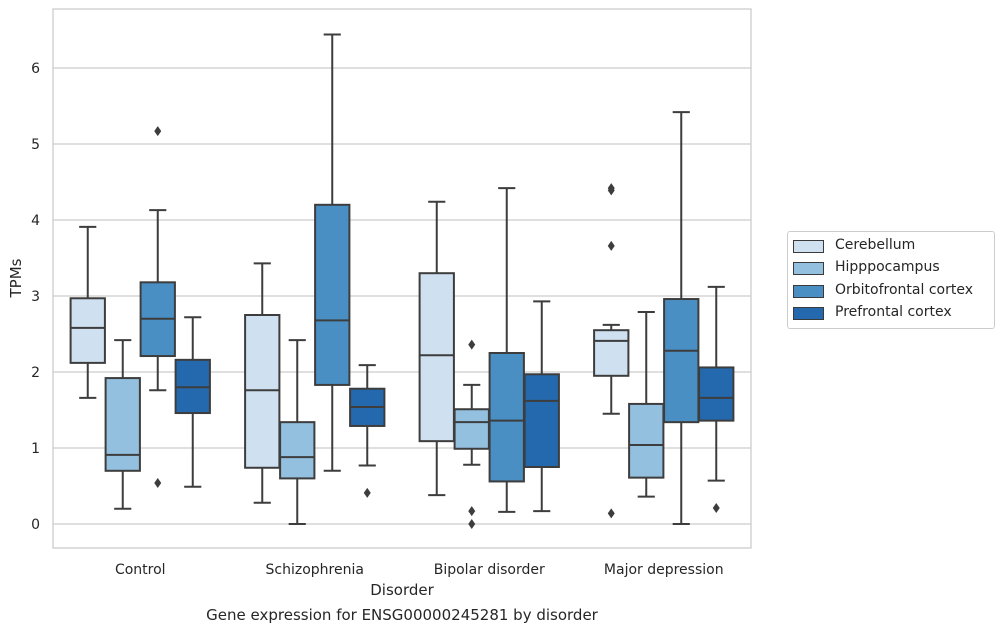 The image size is (1003, 634). Describe the element at coordinates (875, 245) in the screenshot. I see `legend-label: Cerebellum` at that location.